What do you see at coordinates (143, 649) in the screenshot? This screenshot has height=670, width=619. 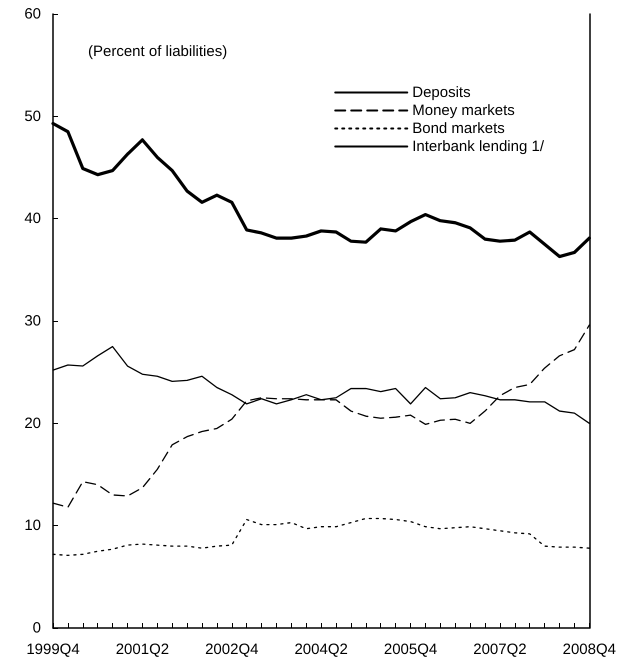 I see `x-tick-label: 2001Q2` at bounding box center [143, 649].